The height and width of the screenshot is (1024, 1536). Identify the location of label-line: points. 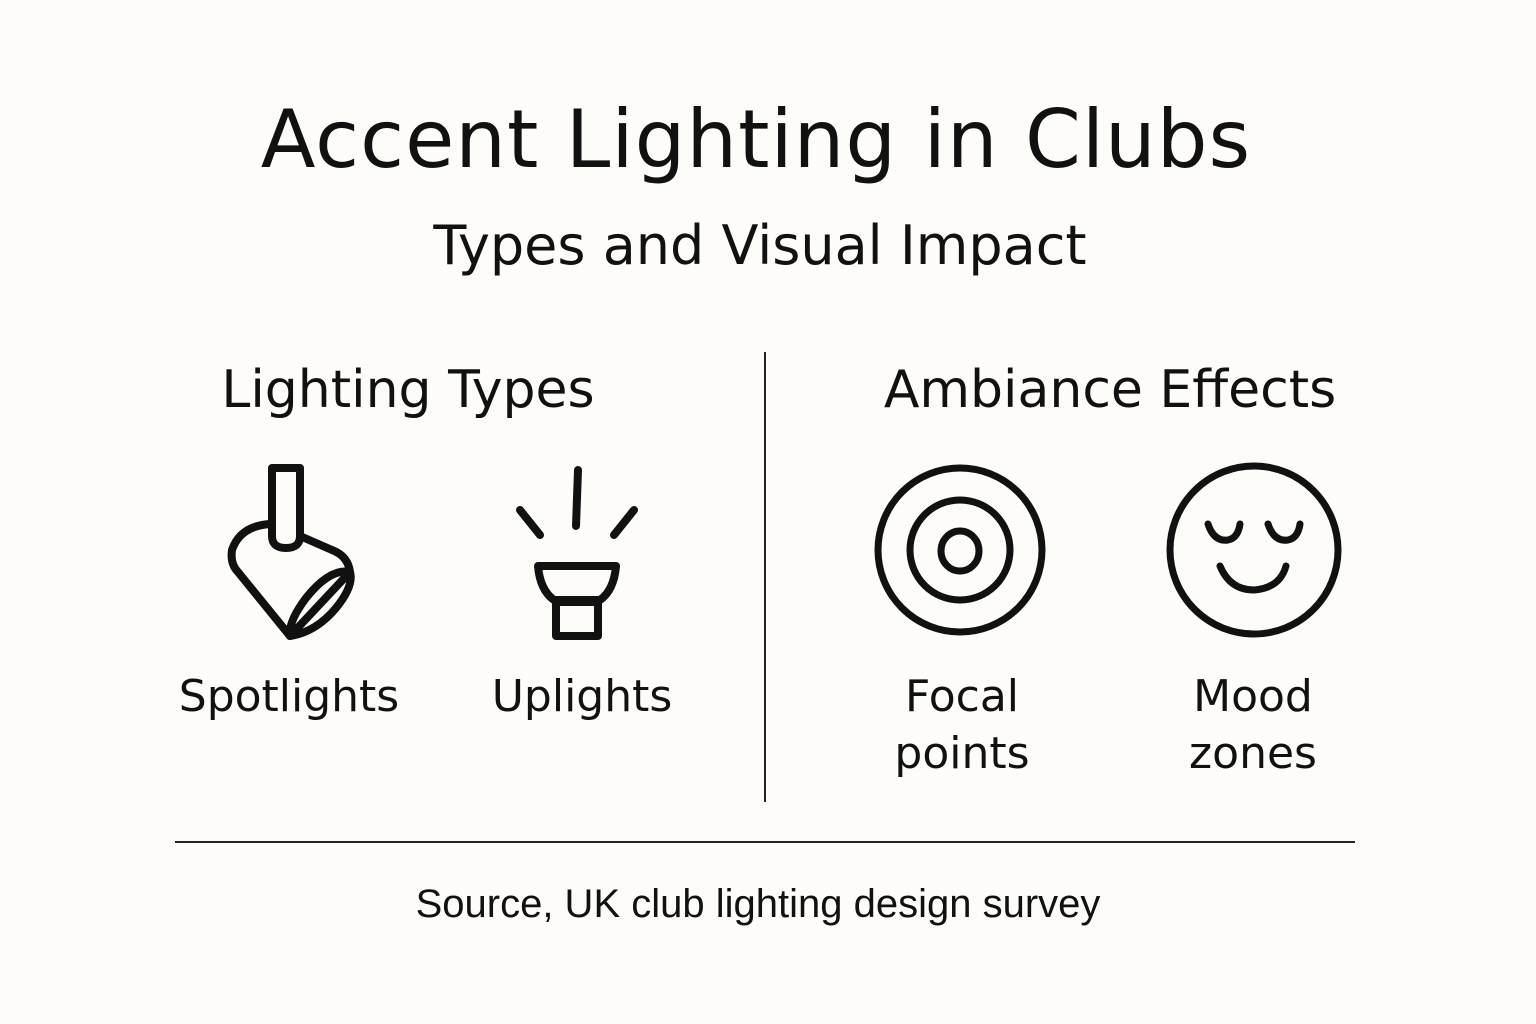
(962, 754).